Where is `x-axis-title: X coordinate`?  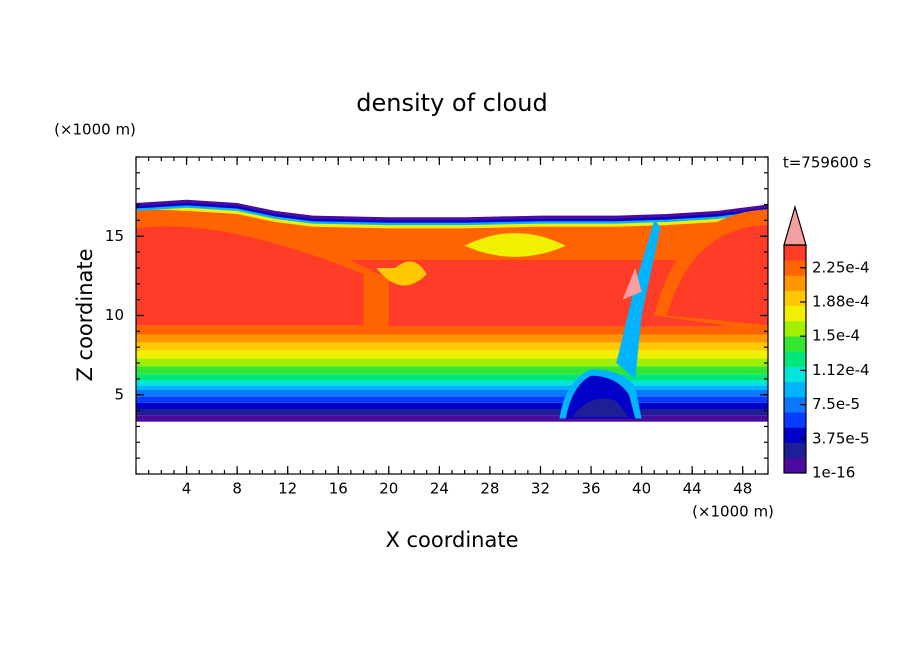
x-axis-title: X coordinate is located at coordinates (451, 540).